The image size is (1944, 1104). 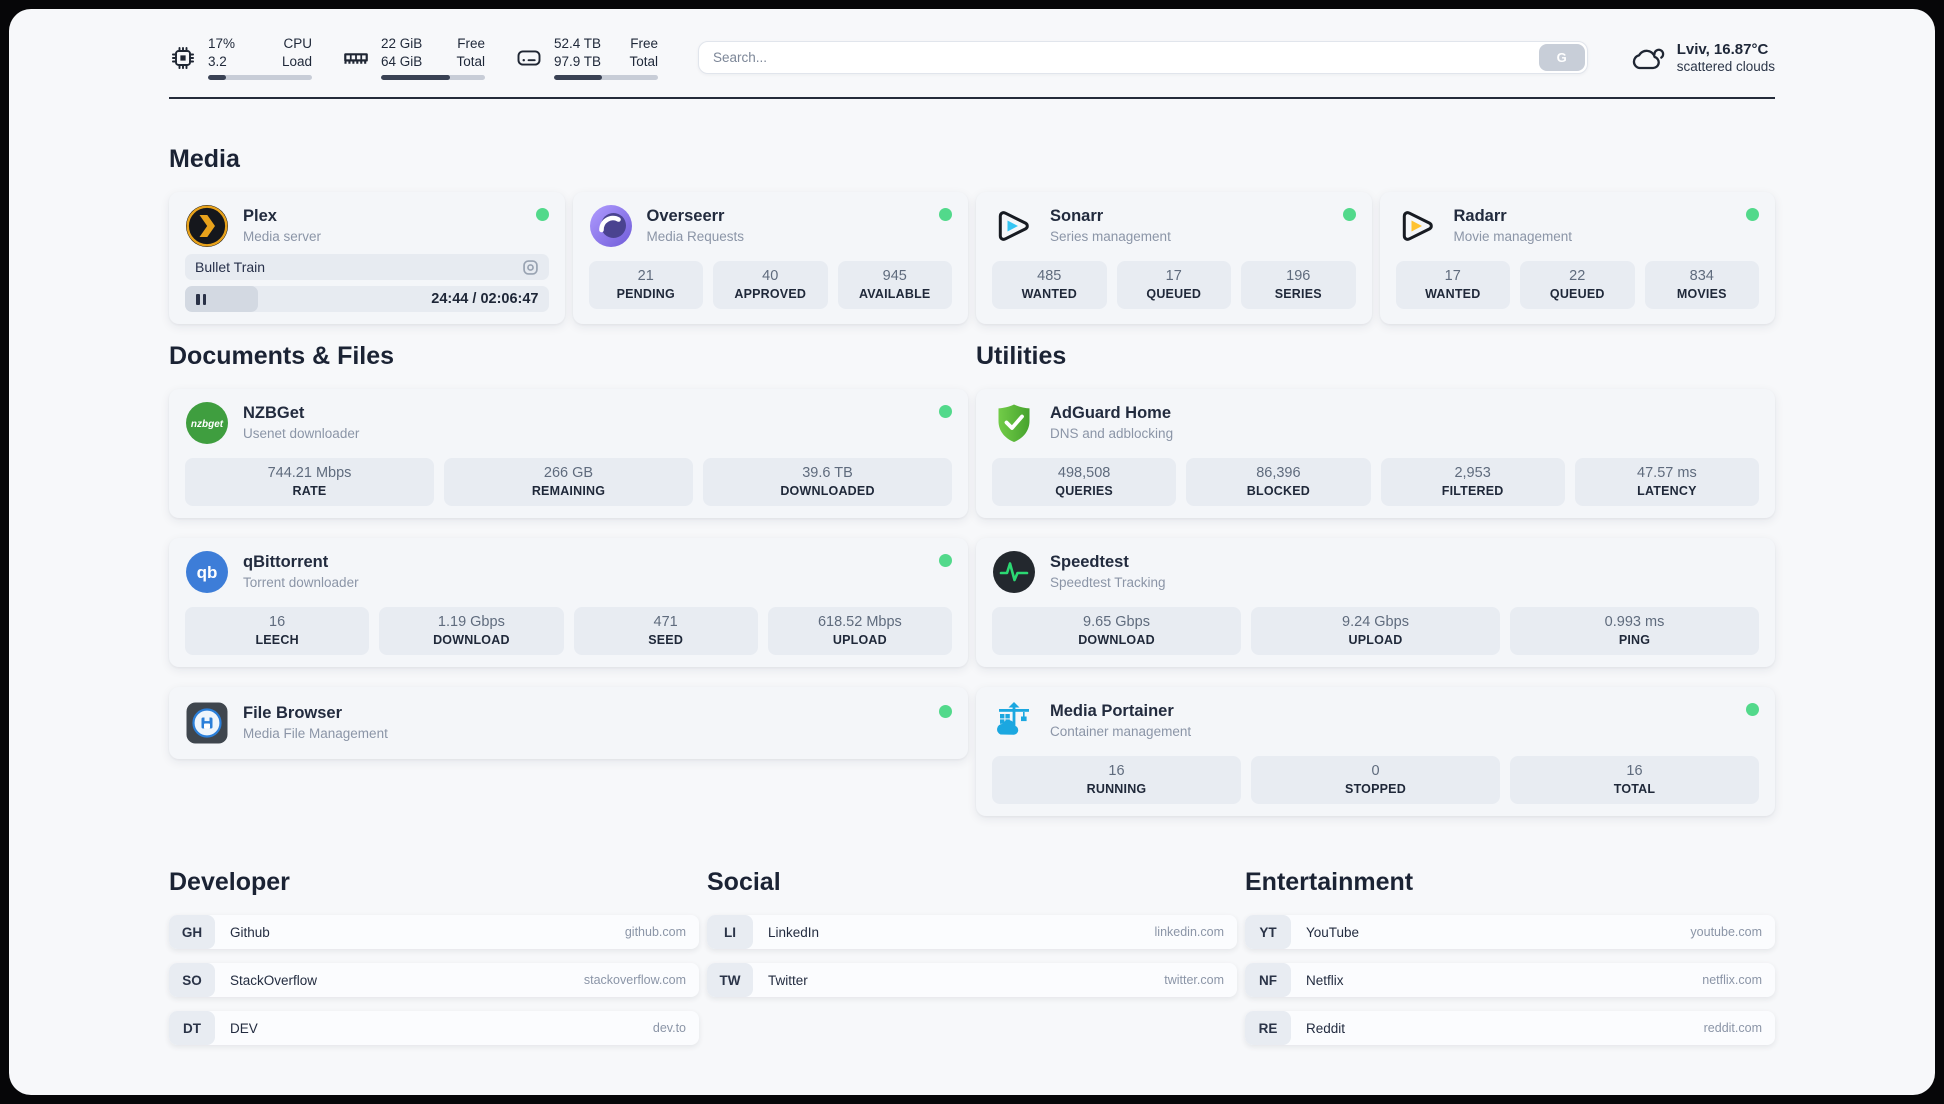 I want to click on ram-total-value: 64 GiB, so click(x=402, y=61).